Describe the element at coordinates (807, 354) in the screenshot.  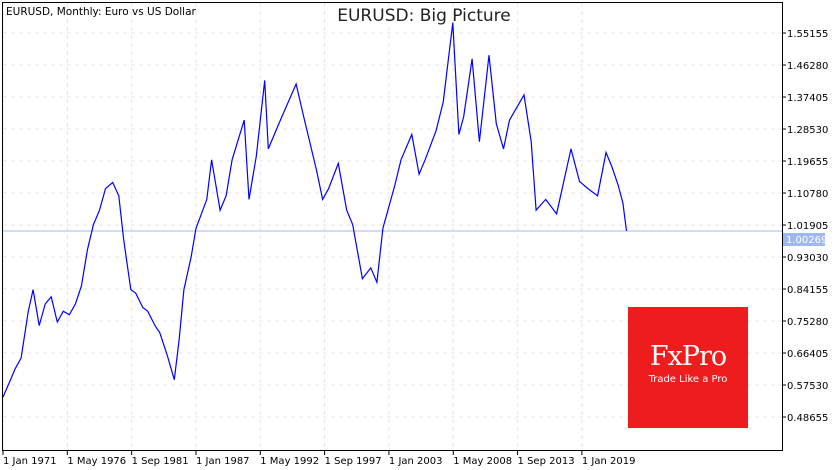
I see `y-tick-label: 0.66405` at that location.